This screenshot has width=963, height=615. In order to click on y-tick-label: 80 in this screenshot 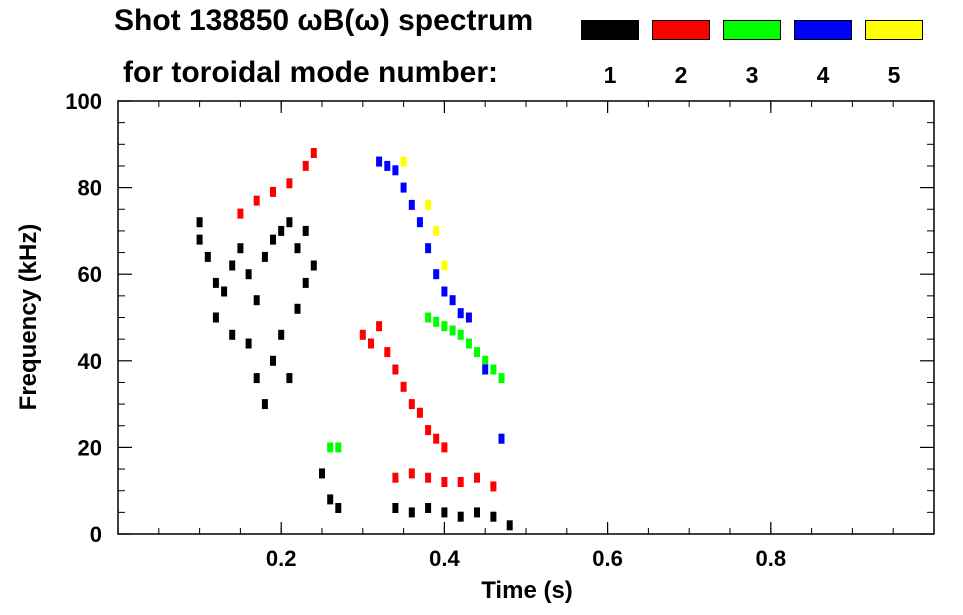, I will do `click(90, 188)`.